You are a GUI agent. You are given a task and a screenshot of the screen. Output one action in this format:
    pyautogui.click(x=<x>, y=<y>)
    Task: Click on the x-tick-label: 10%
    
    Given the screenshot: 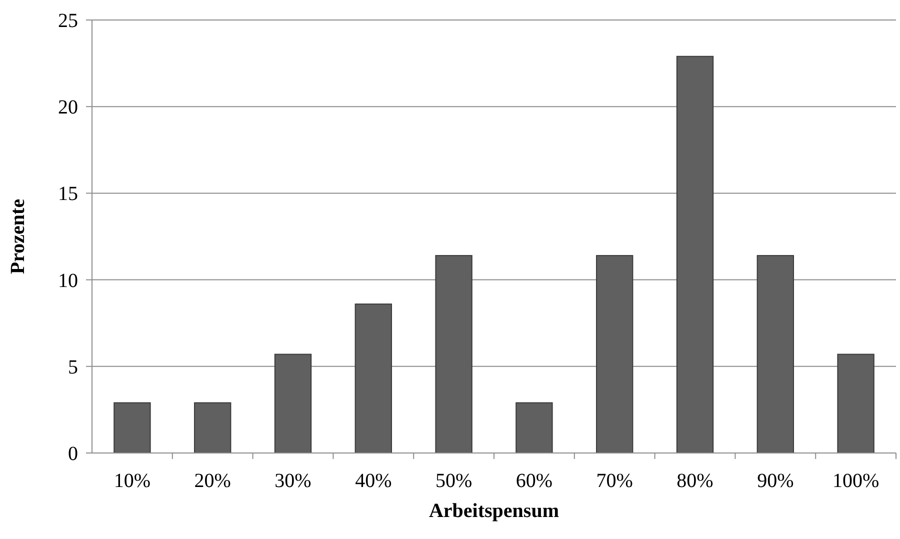 What is the action you would take?
    pyautogui.click(x=132, y=481)
    